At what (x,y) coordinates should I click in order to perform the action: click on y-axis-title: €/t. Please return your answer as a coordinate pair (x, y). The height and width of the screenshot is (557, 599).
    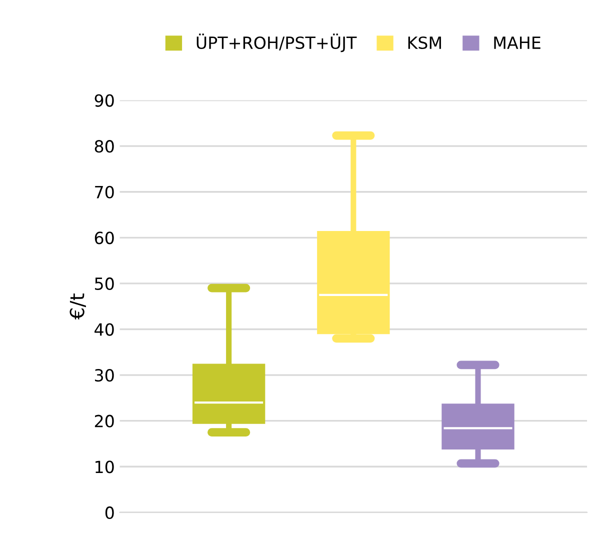
    Looking at the image, I should click on (78, 307).